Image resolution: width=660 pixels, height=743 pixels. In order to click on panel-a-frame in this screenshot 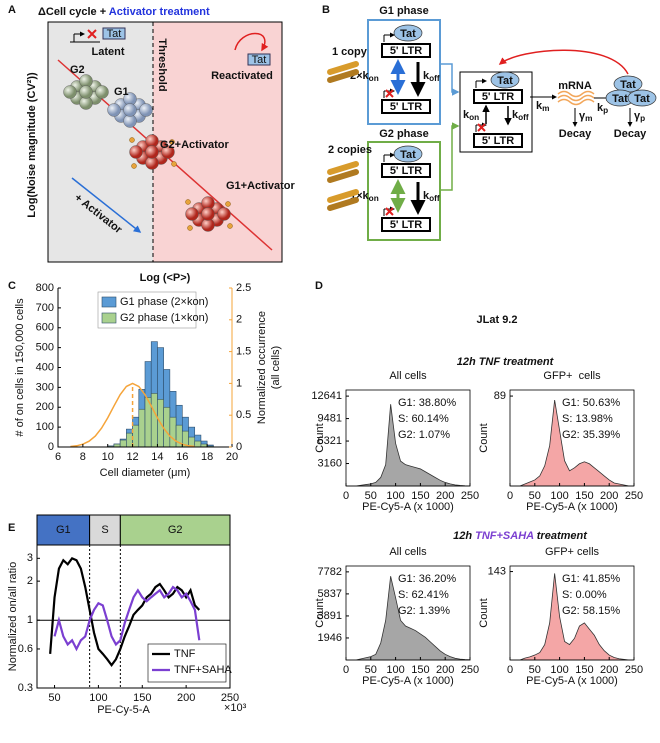, I will do `click(165, 142)`.